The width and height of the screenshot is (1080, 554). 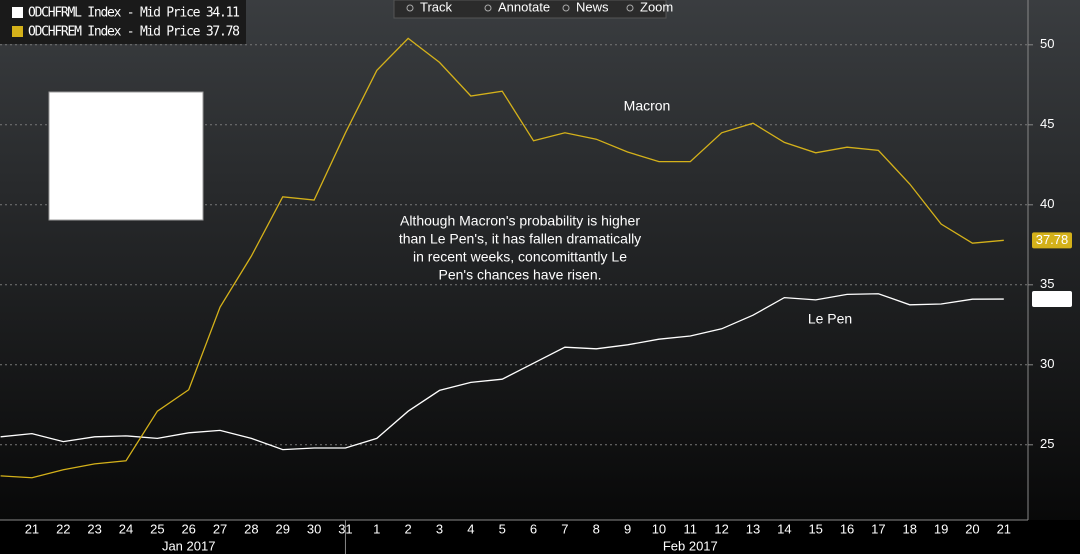 What do you see at coordinates (134, 13) in the screenshot?
I see `legend-label: ODCHFRML Index - Mid Price 34.11` at bounding box center [134, 13].